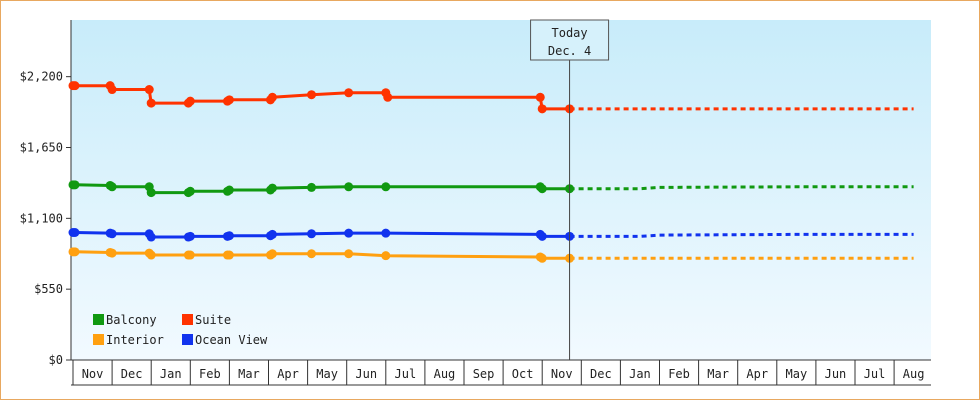 This screenshot has height=400, width=980. What do you see at coordinates (484, 374) in the screenshot?
I see `x-month-label: Sep` at bounding box center [484, 374].